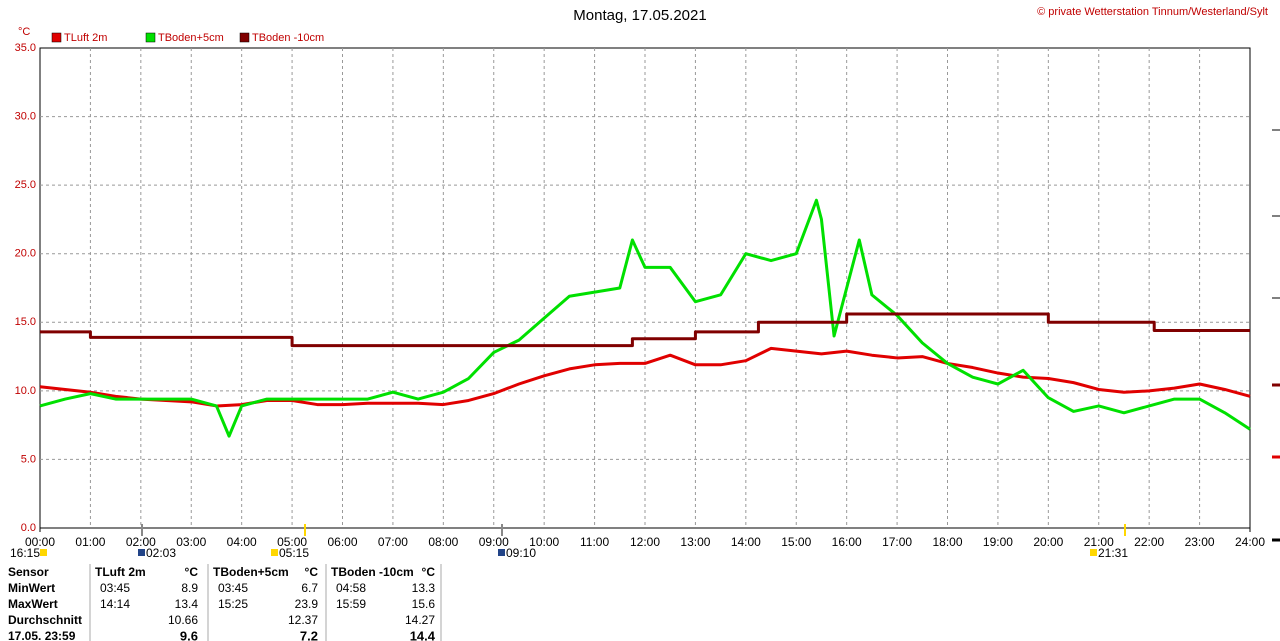 Image resolution: width=1280 pixels, height=641 pixels. I want to click on x-tick-label: 16:00, so click(847, 542).